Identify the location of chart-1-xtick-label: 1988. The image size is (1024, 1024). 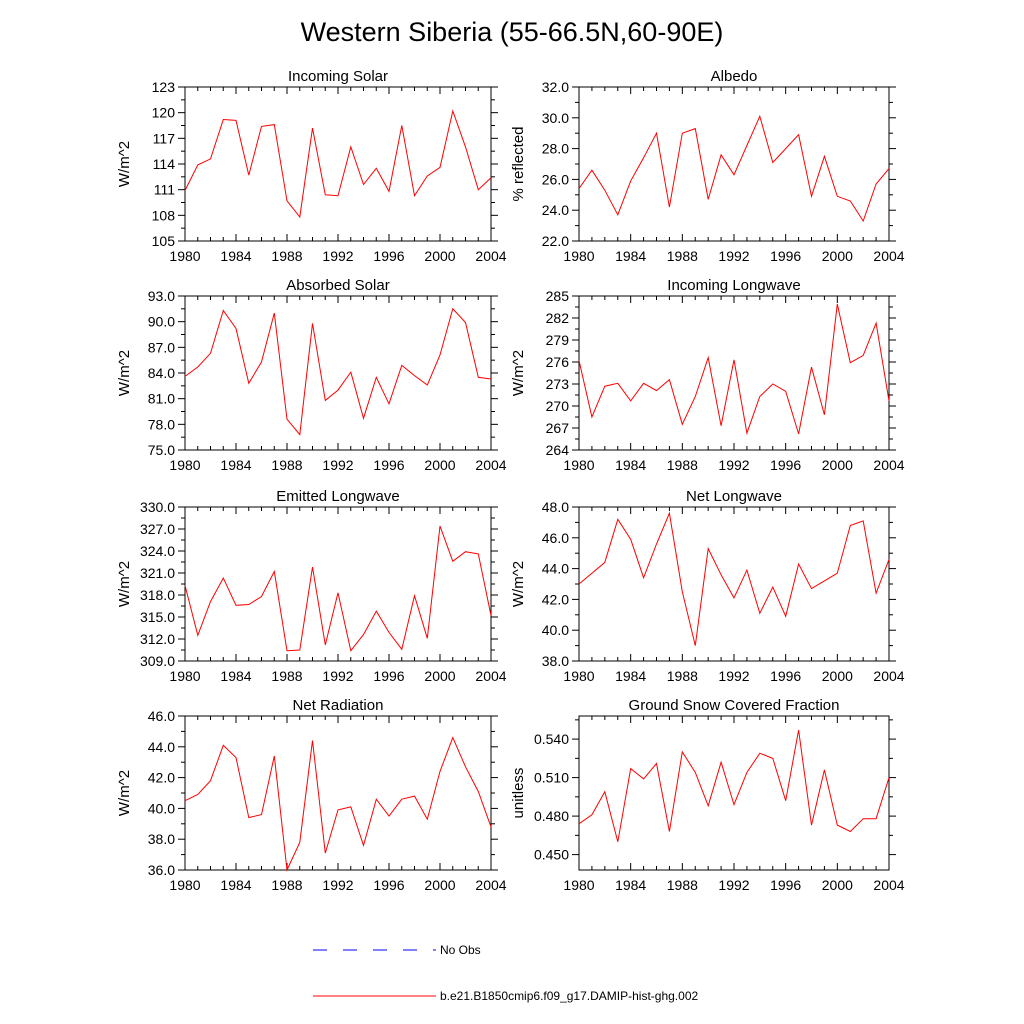
(682, 256).